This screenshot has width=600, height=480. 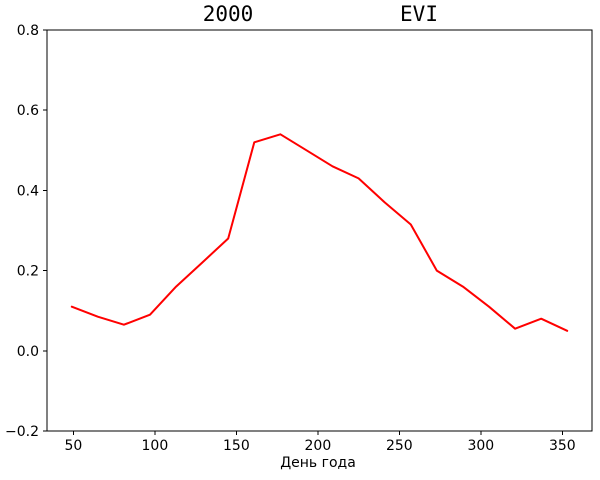 What do you see at coordinates (419, 14) in the screenshot?
I see `chart-title-series: EVI` at bounding box center [419, 14].